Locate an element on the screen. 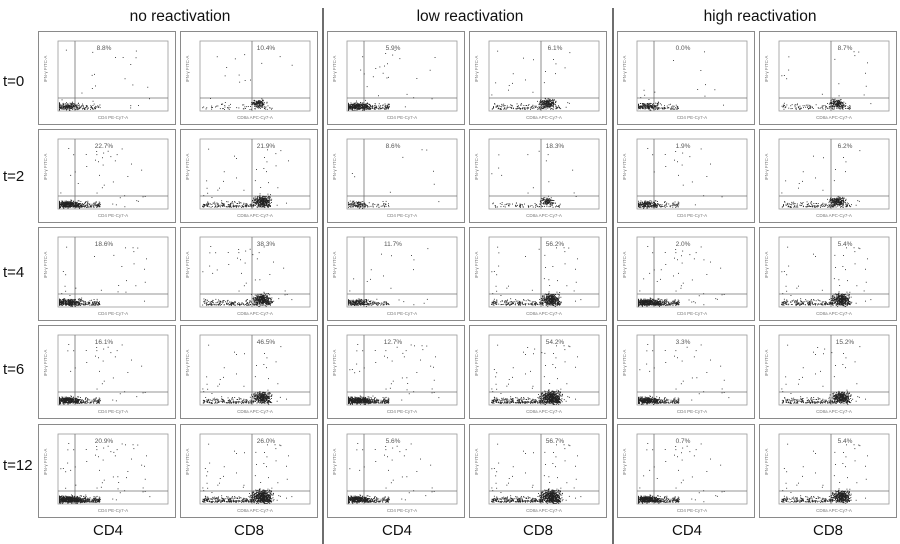 This screenshot has width=900, height=544. scatter-panel: 54.2% IFN-γ FITC-A CD8a APC-Cy7-A is located at coordinates (538, 372).